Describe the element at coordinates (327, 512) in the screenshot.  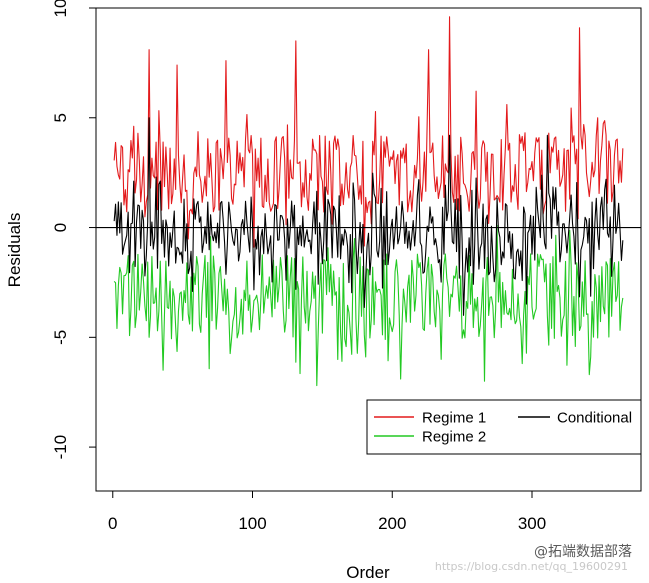
I see `x-axis: 0 100 200 300` at that location.